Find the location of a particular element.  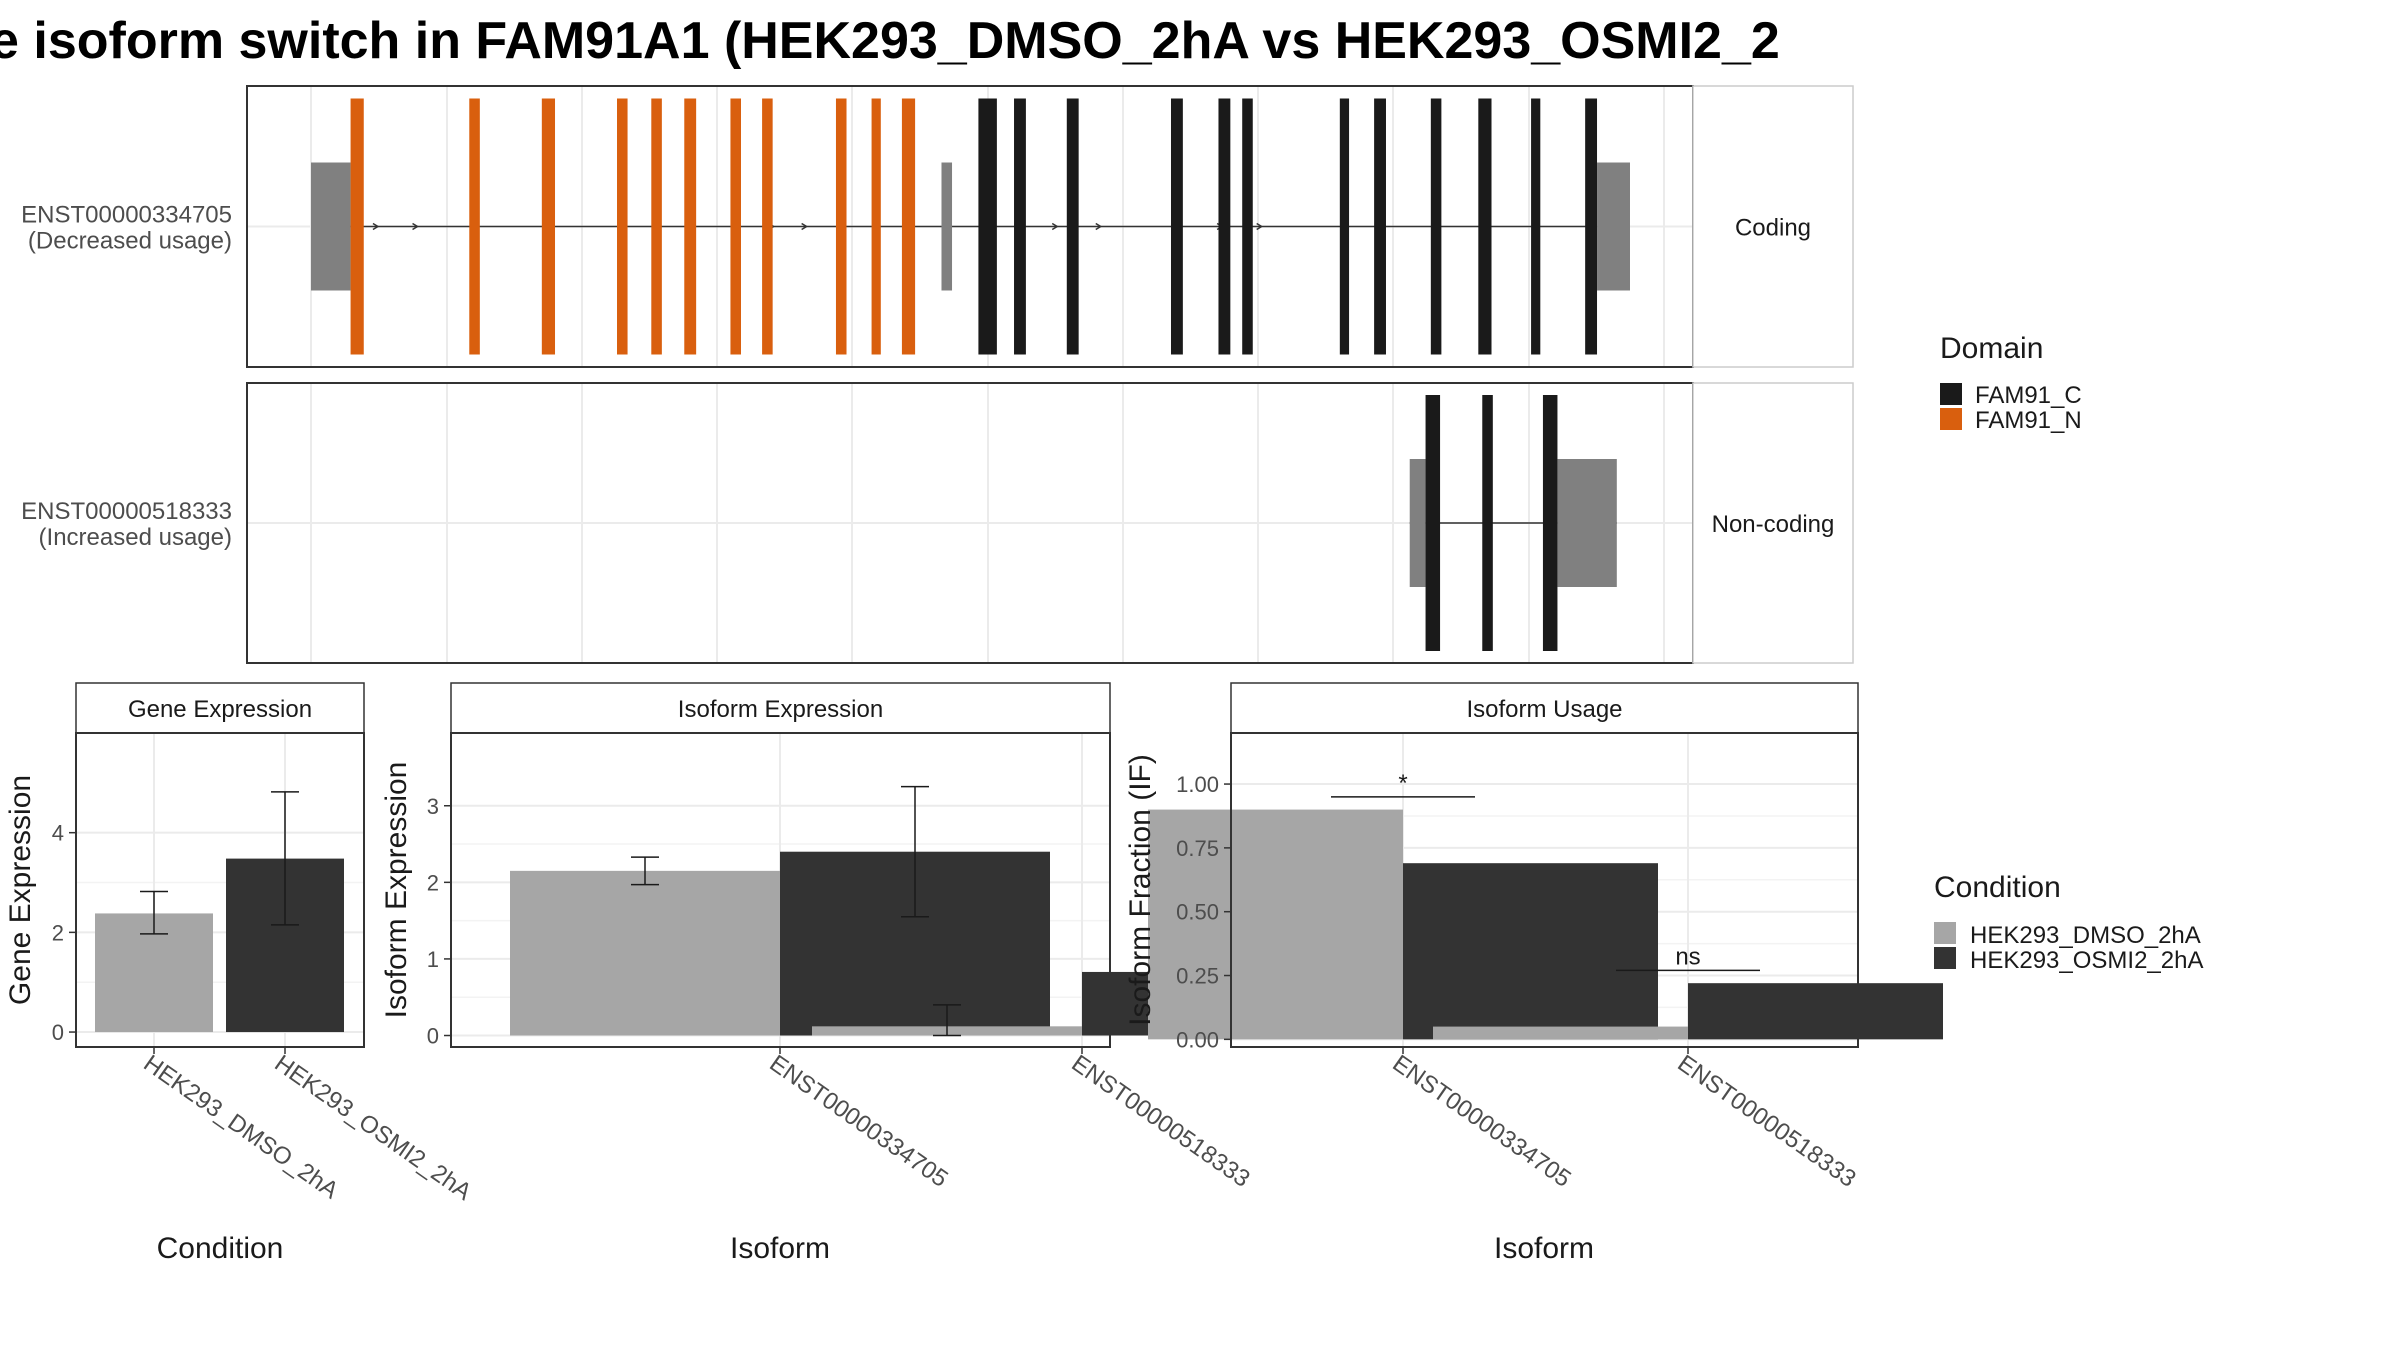

domain-legend-title: Domain is located at coordinates (1991, 348).